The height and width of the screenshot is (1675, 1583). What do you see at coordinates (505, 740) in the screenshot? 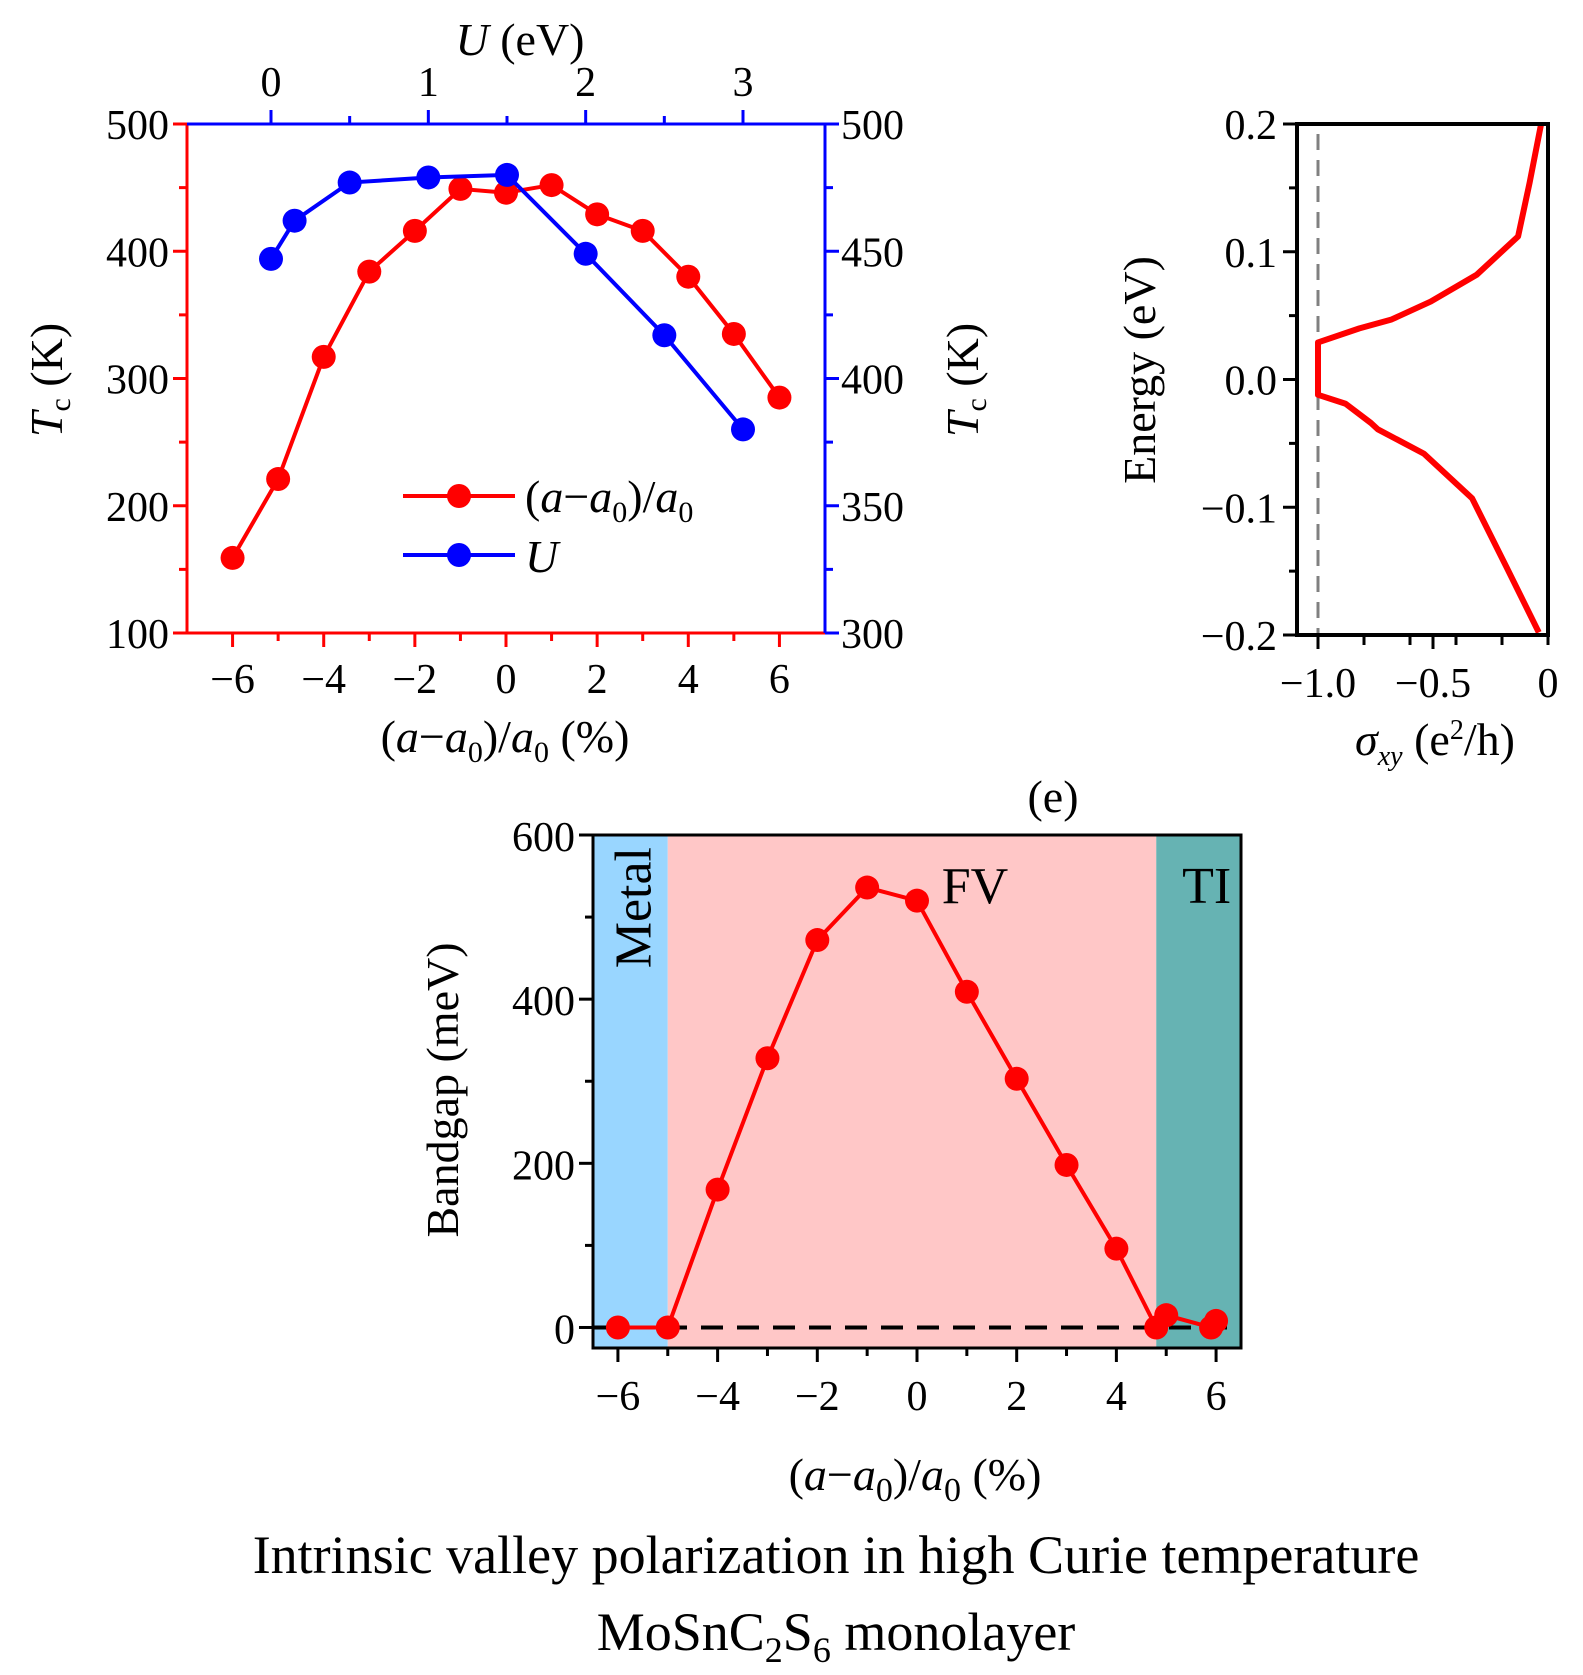
I see `bottom-axis-title-p1: (a−a0)/a0 (%)` at bounding box center [505, 740].